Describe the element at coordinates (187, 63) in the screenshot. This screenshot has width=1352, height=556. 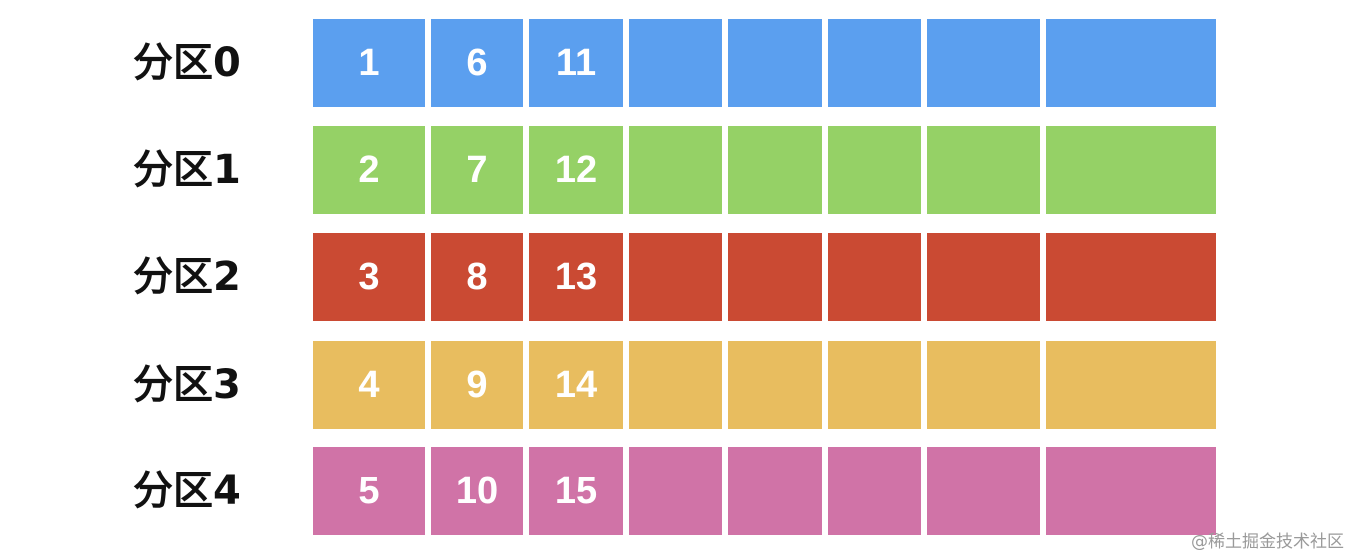
I see `partition-label: 分区0` at that location.